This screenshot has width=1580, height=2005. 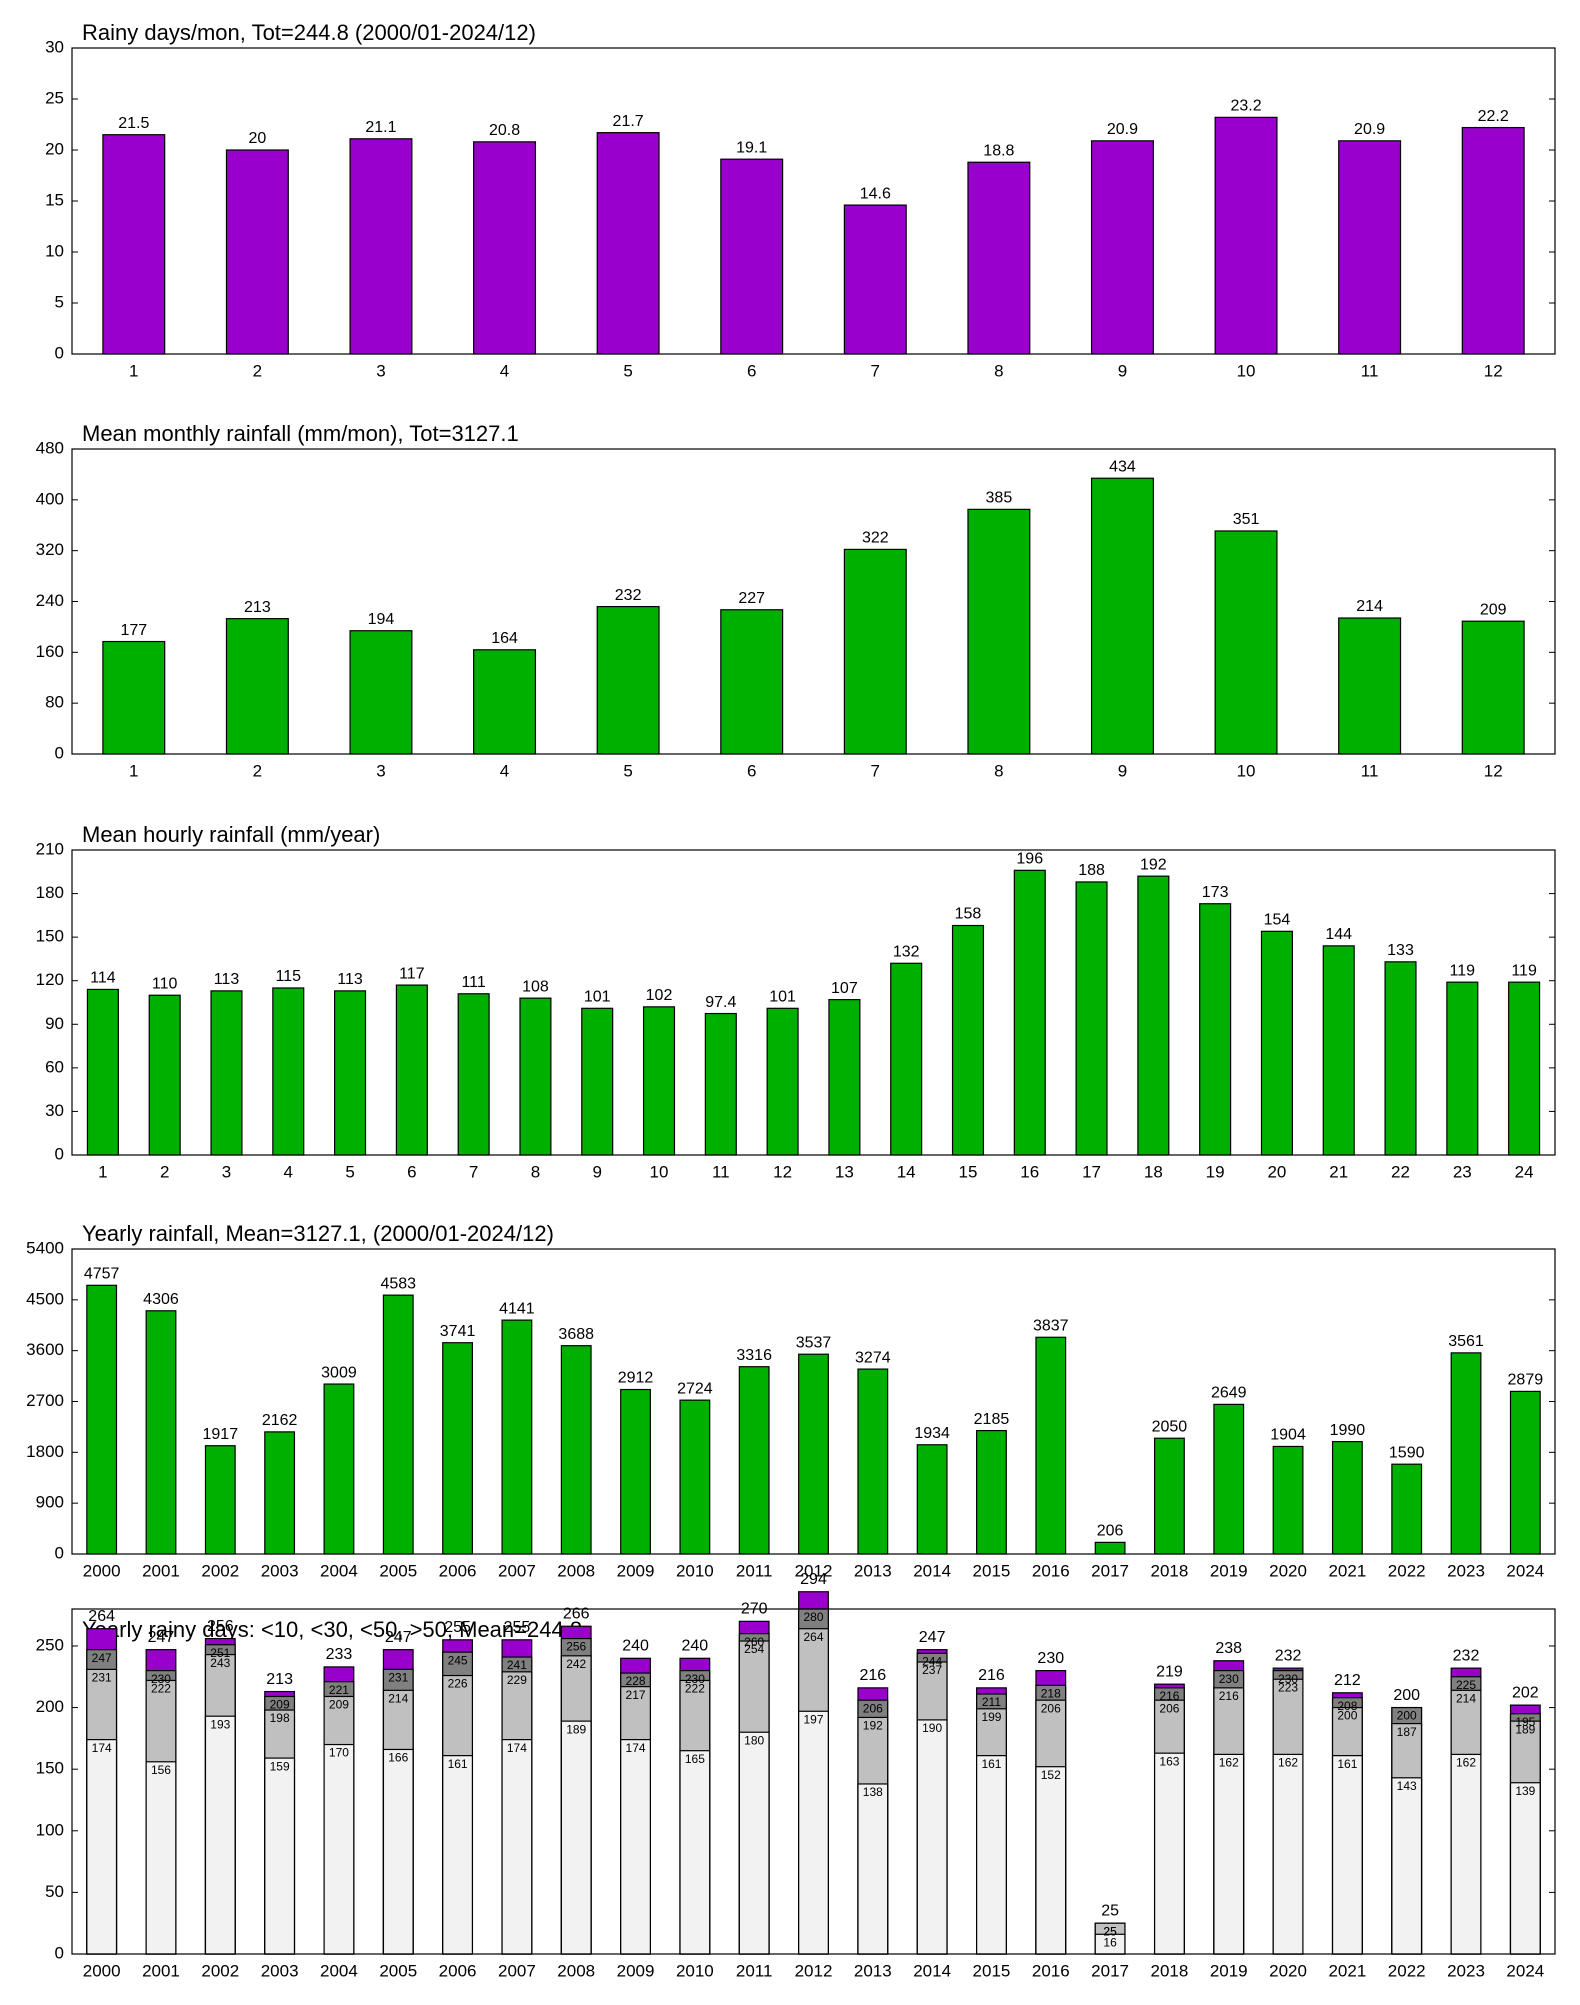 I want to click on value-label: 209, so click(x=1493, y=609).